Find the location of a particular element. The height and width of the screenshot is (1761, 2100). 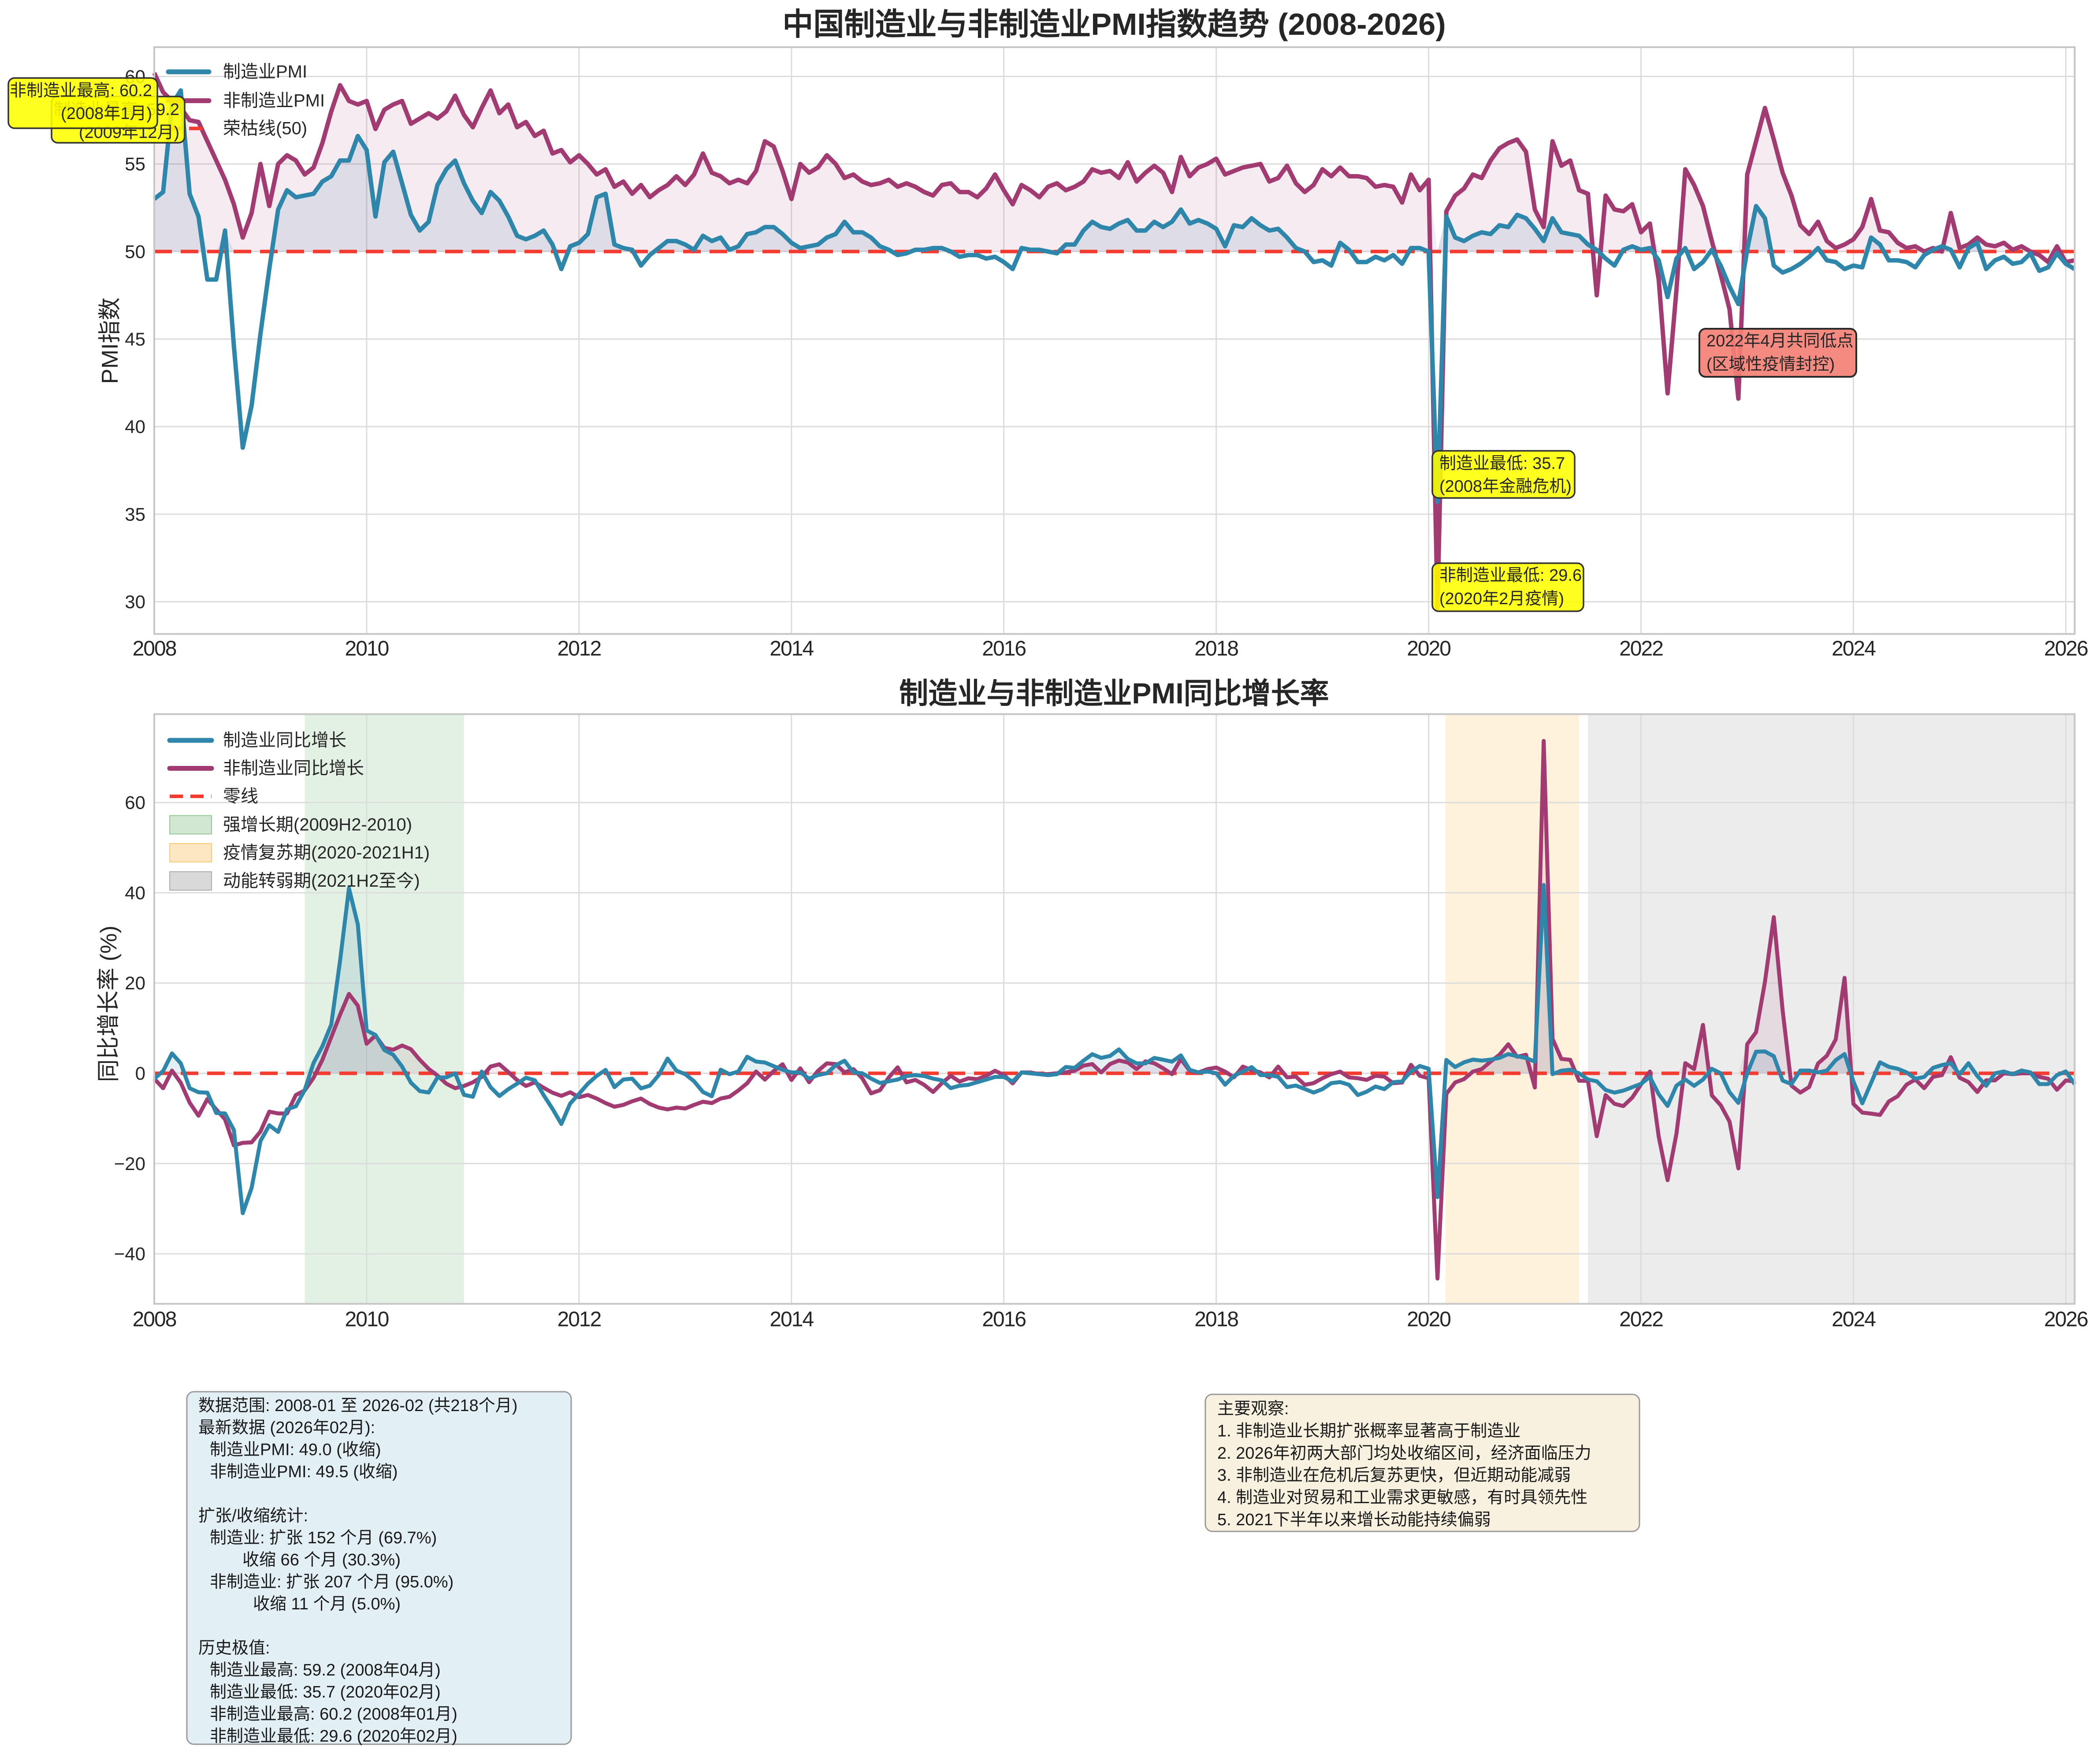

svg-text: 制造业同比增长 is located at coordinates (284, 740).